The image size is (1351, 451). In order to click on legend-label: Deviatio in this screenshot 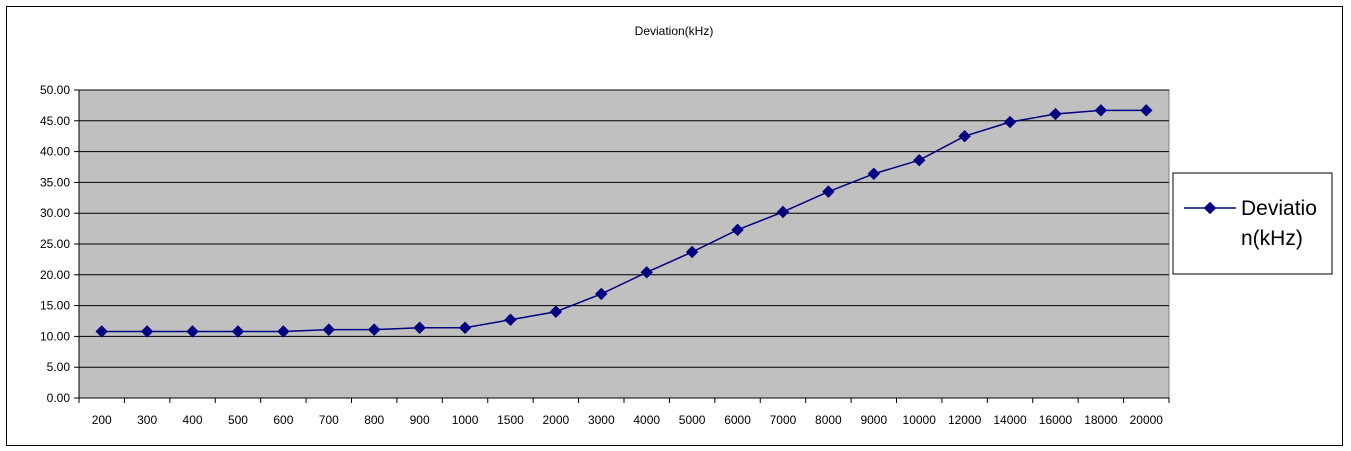, I will do `click(1279, 208)`.